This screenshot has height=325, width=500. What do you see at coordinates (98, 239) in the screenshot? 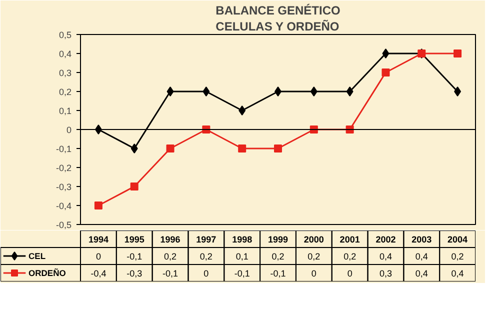
I see `x-tick-label: 1994` at bounding box center [98, 239].